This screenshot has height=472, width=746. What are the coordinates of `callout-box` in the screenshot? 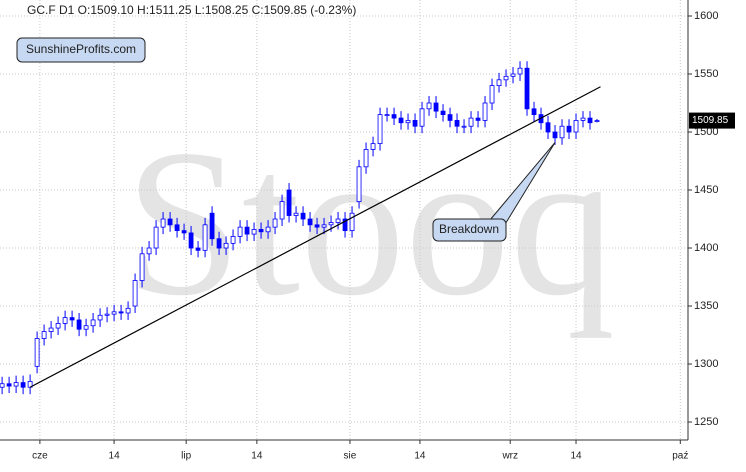 It's located at (469, 230).